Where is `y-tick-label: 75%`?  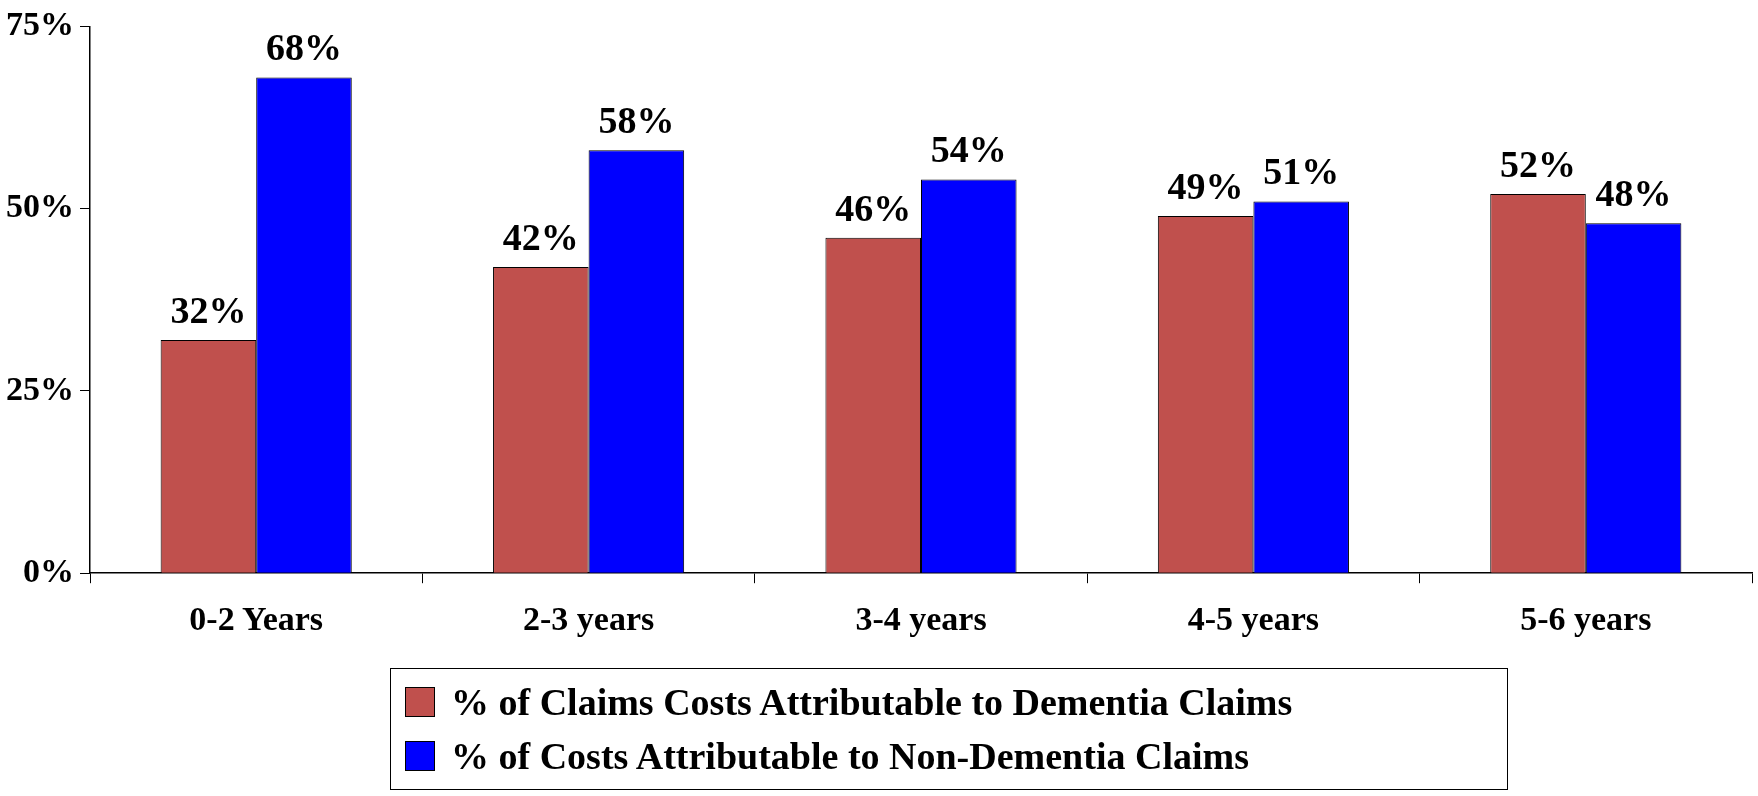
y-tick-label: 75% is located at coordinates (40, 24).